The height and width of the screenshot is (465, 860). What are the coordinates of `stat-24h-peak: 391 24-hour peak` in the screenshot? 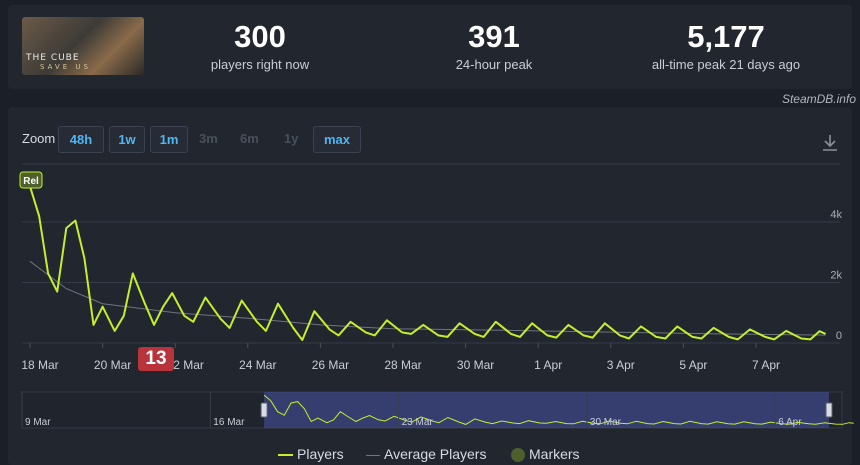 It's located at (494, 45).